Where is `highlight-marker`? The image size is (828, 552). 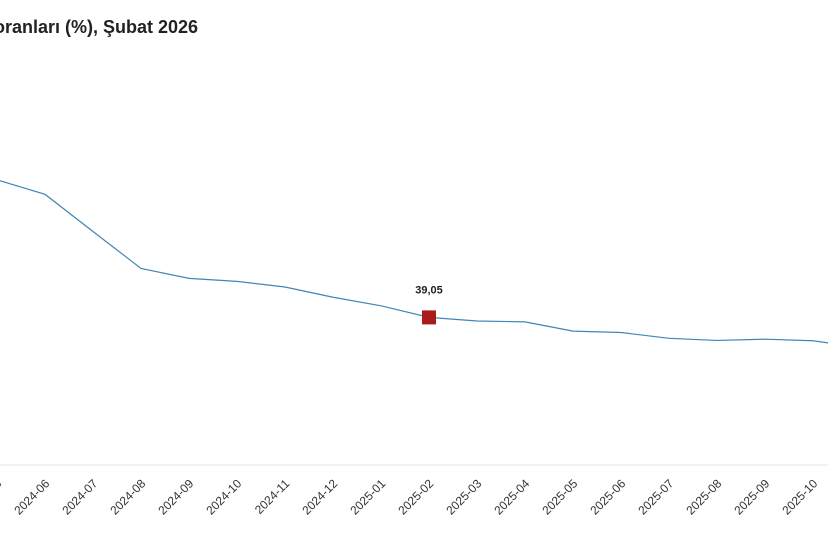 highlight-marker is located at coordinates (429, 317).